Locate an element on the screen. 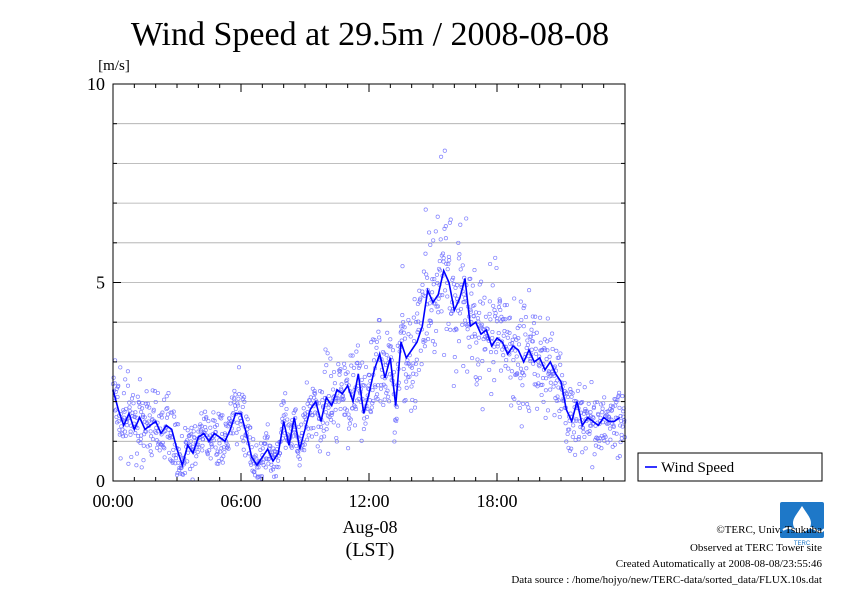 The height and width of the screenshot is (595, 842). legend: Wind Speed is located at coordinates (730, 467).